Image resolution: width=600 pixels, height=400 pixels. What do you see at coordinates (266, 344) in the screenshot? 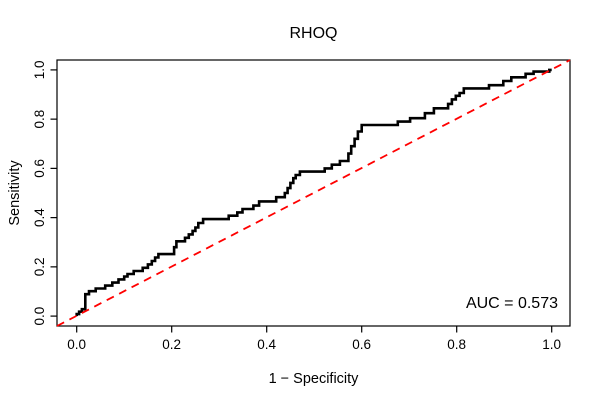
I see `x-tick-label: 0.4` at bounding box center [266, 344].